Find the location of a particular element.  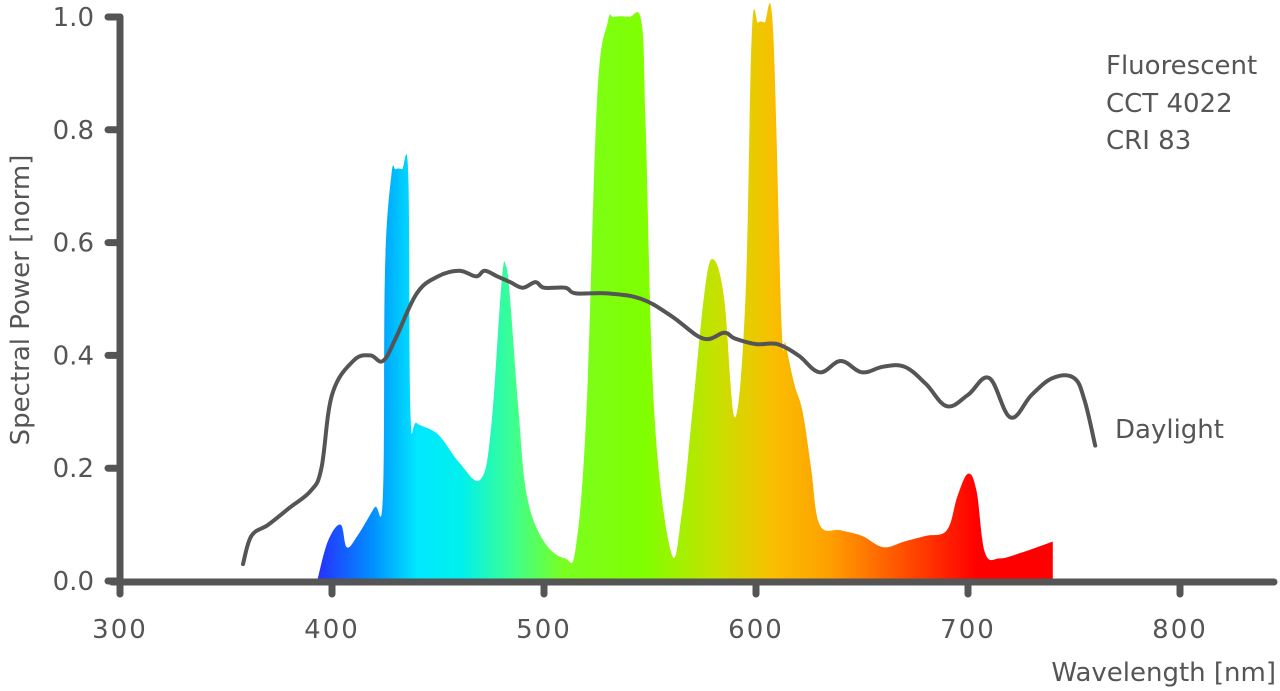

y-tick-label: 0.0 is located at coordinates (73, 582).